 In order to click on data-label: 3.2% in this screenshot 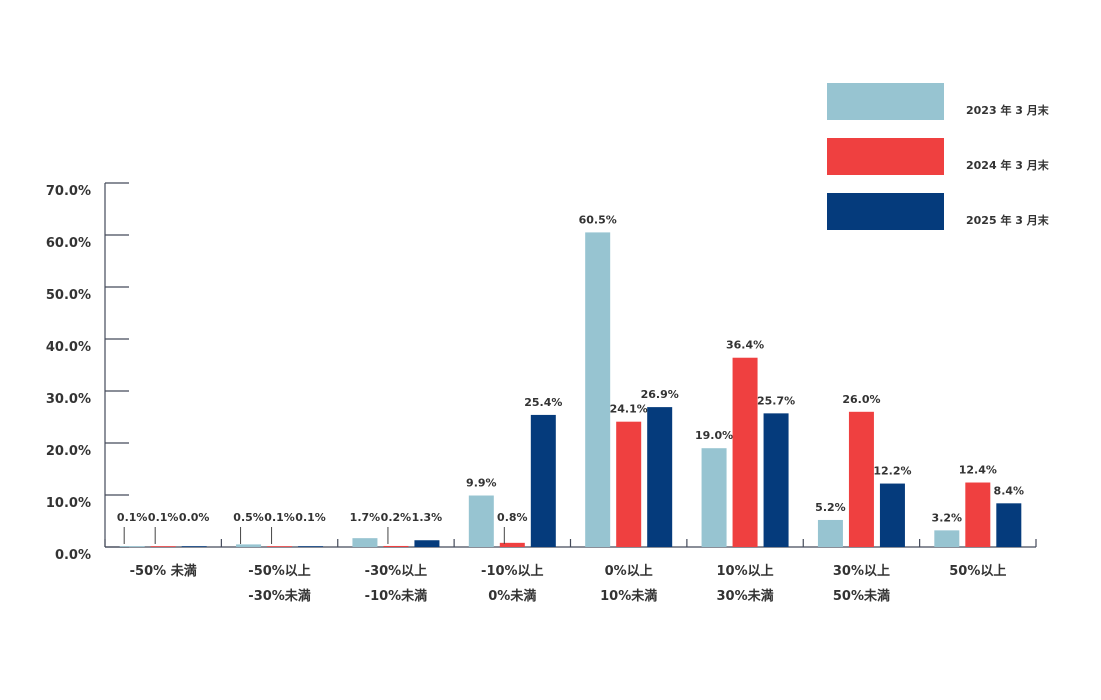, I will do `click(947, 517)`.